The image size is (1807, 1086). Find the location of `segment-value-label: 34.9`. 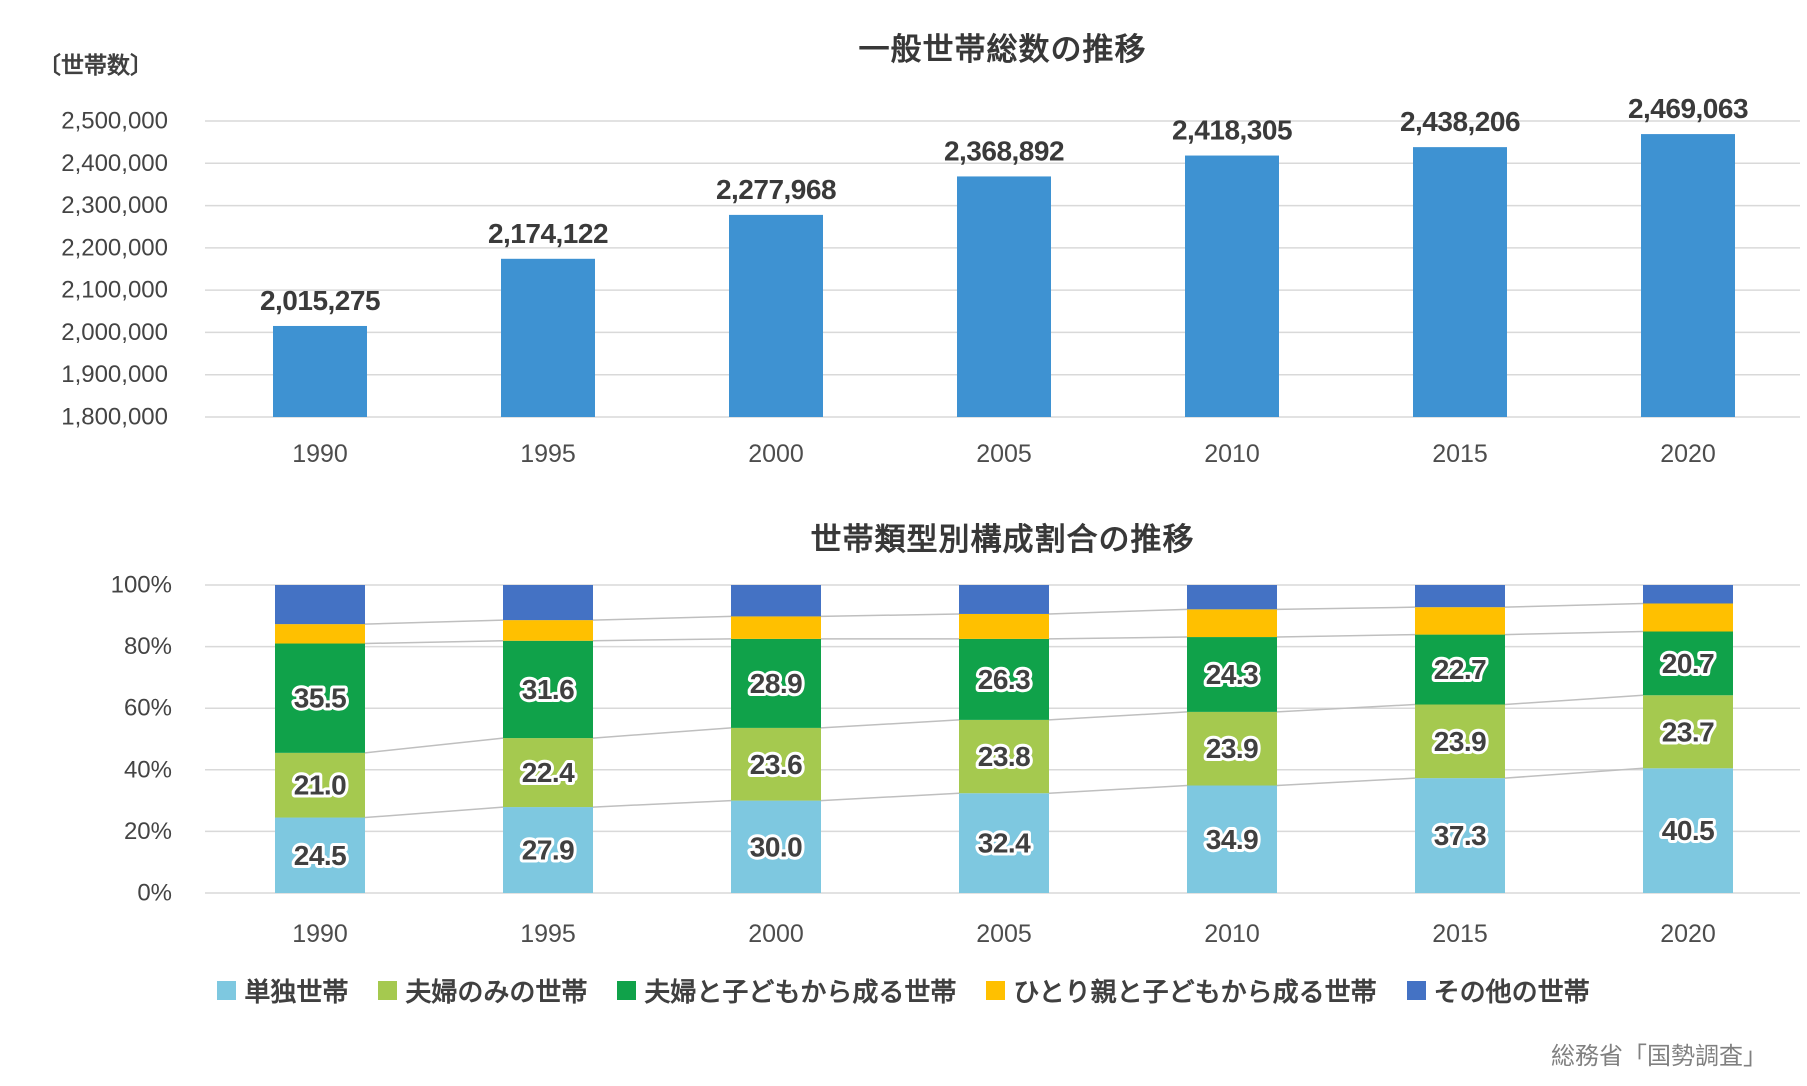

segment-value-label: 34.9 is located at coordinates (1232, 839).